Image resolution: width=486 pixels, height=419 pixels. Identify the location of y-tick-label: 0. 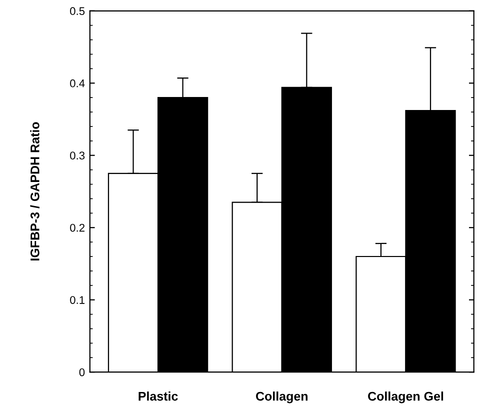
(82, 372).